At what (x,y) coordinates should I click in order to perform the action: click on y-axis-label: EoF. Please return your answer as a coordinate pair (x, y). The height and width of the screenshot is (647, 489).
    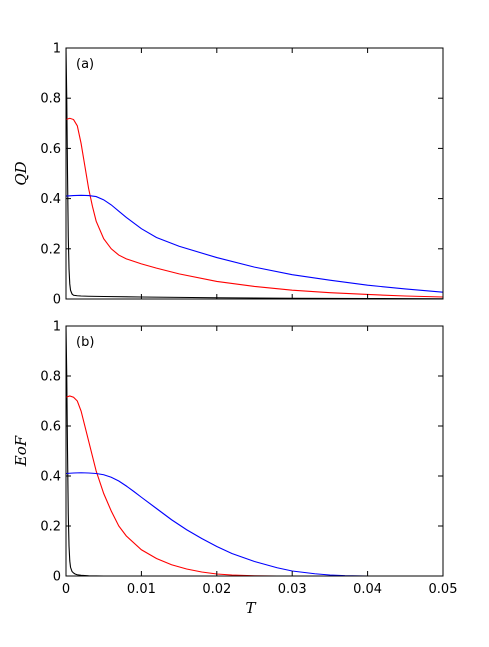
    Looking at the image, I should click on (21, 451).